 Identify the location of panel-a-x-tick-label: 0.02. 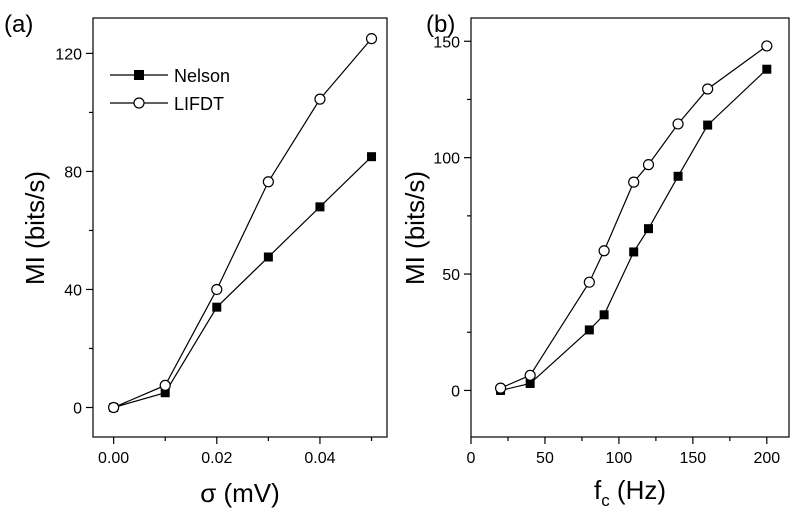
(216, 458).